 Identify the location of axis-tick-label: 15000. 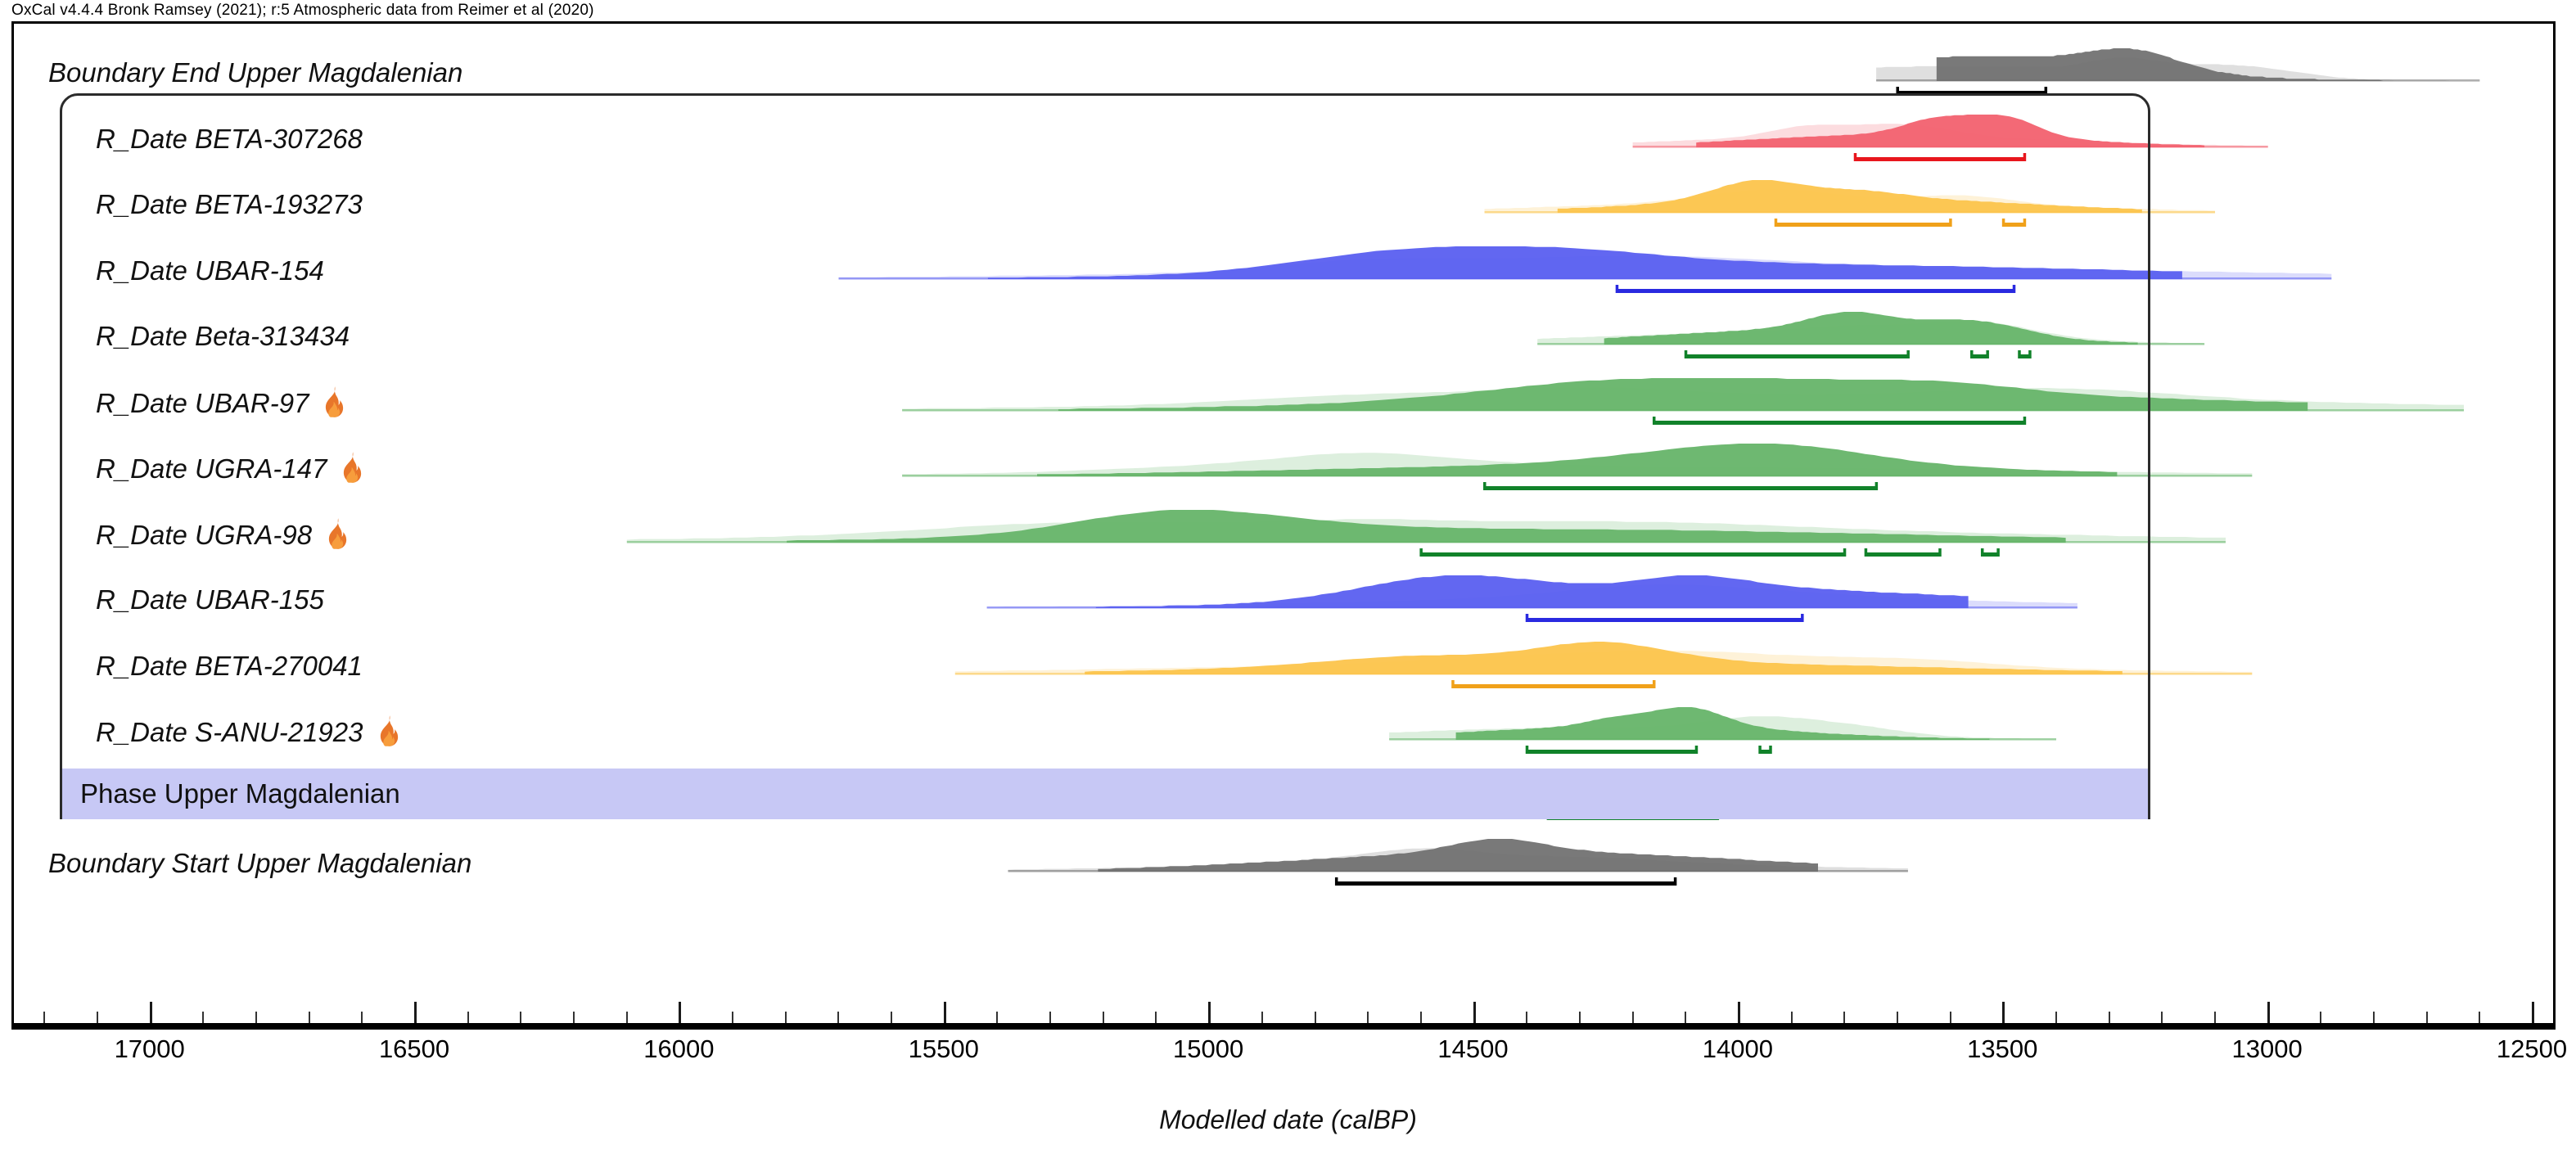
(1208, 1049).